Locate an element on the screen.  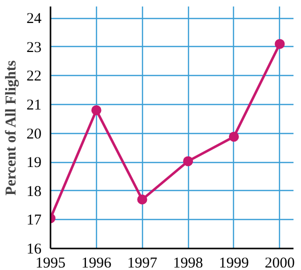
x-tick-label: 1997 is located at coordinates (142, 263).